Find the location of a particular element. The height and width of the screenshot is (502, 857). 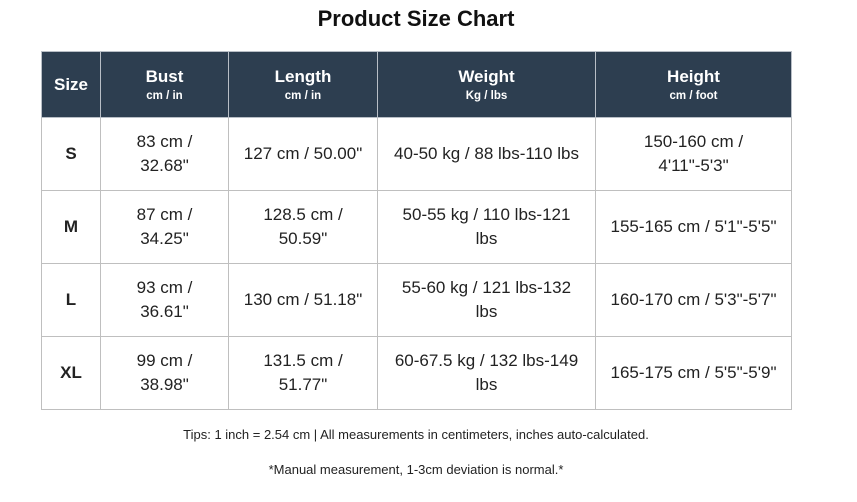

cell: 130 cm / 51.18" is located at coordinates (303, 300).